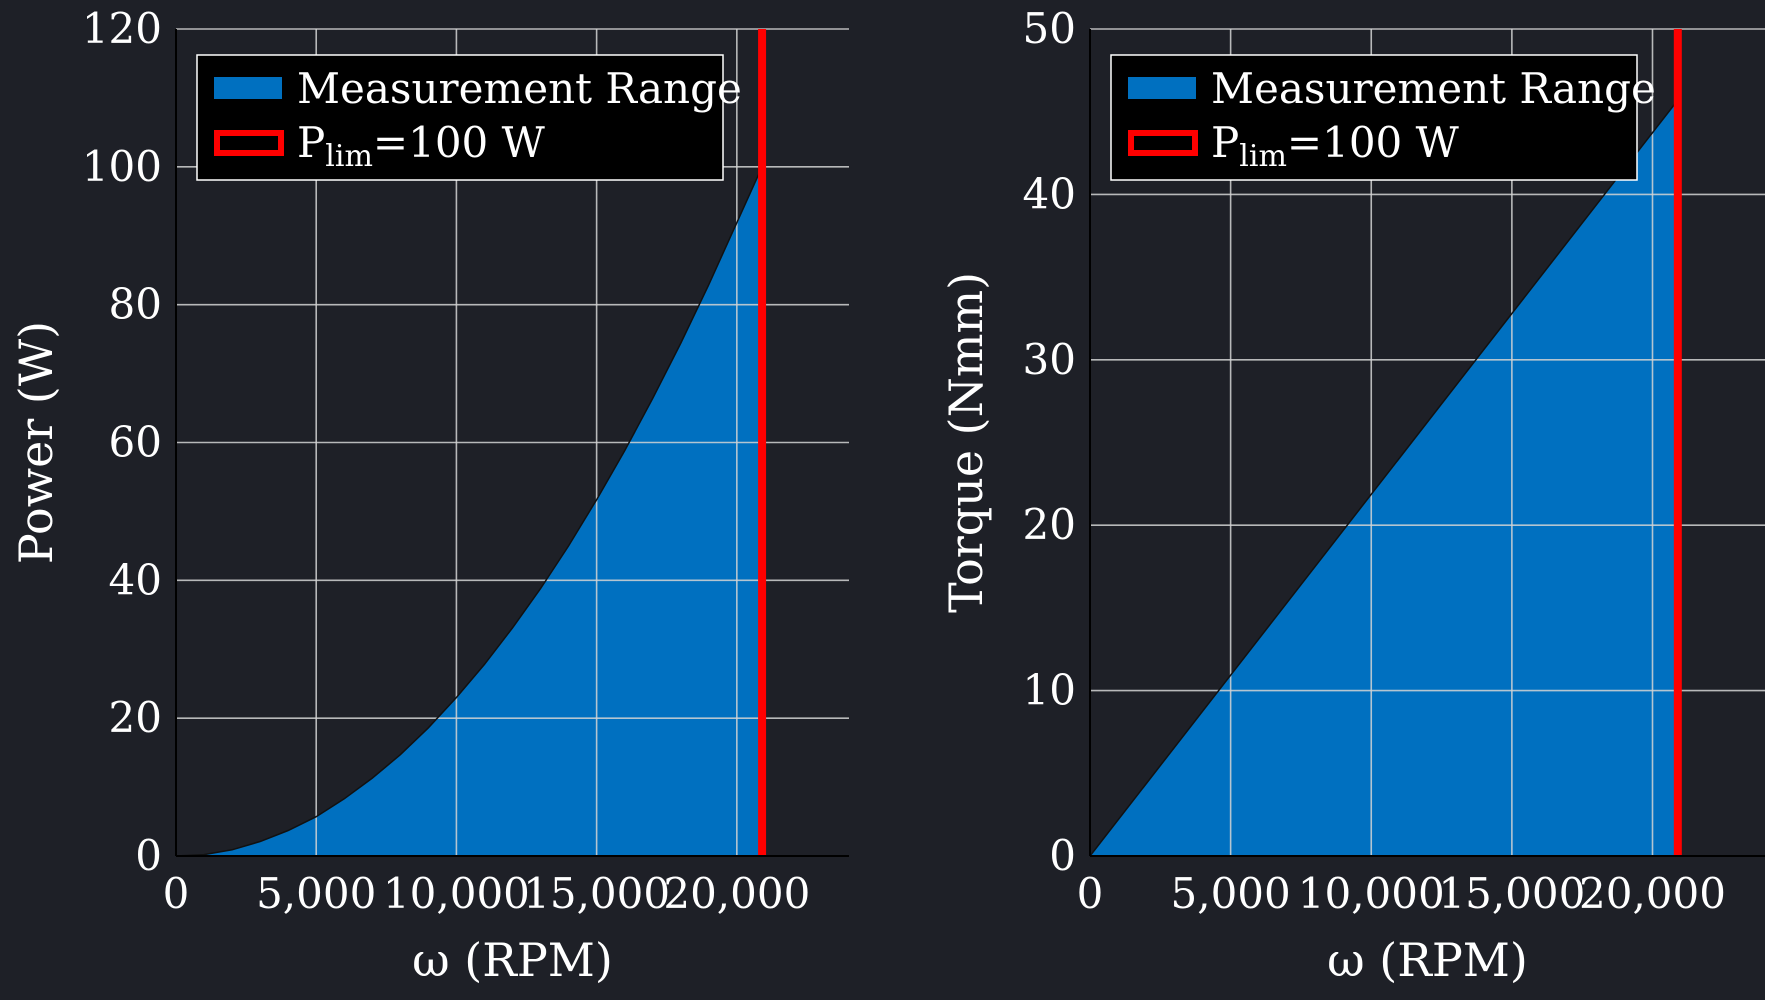  Describe the element at coordinates (135, 304) in the screenshot. I see `y-tick-label: 80` at that location.